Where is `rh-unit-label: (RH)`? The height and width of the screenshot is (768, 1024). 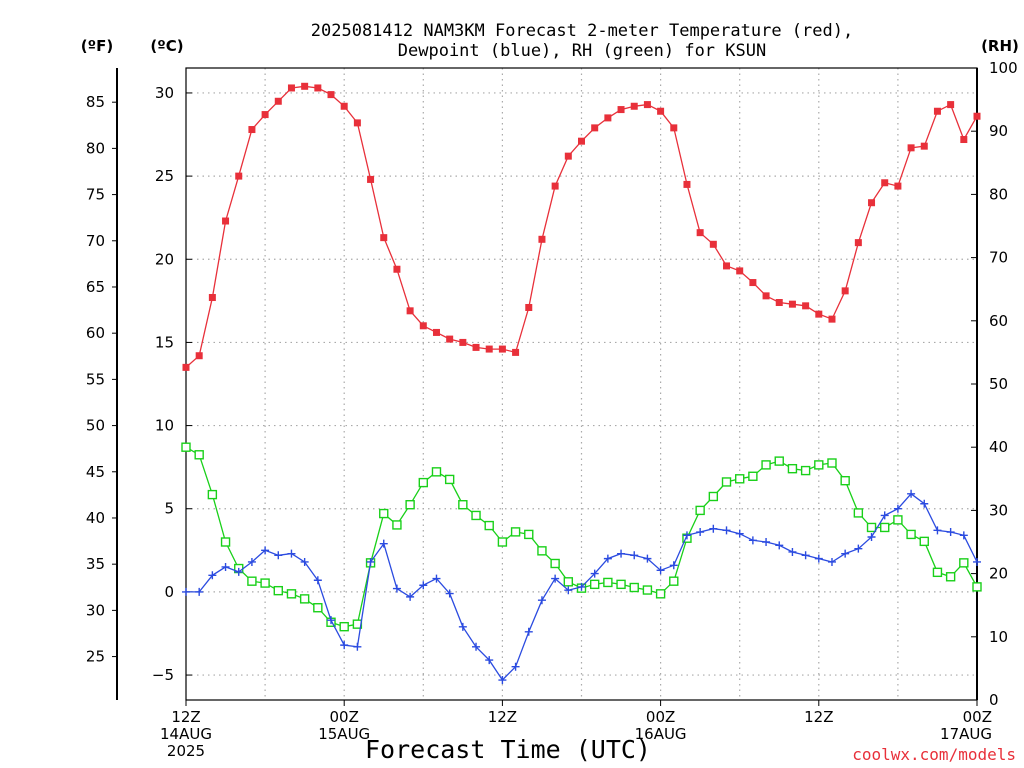 rh-unit-label: (RH) is located at coordinates (1000, 46).